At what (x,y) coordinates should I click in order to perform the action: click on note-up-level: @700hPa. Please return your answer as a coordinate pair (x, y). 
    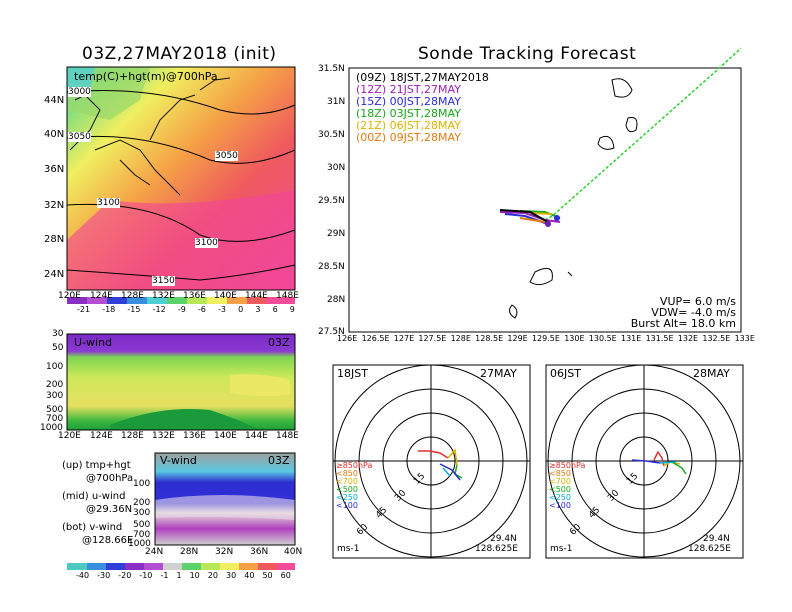
    Looking at the image, I should click on (110, 478).